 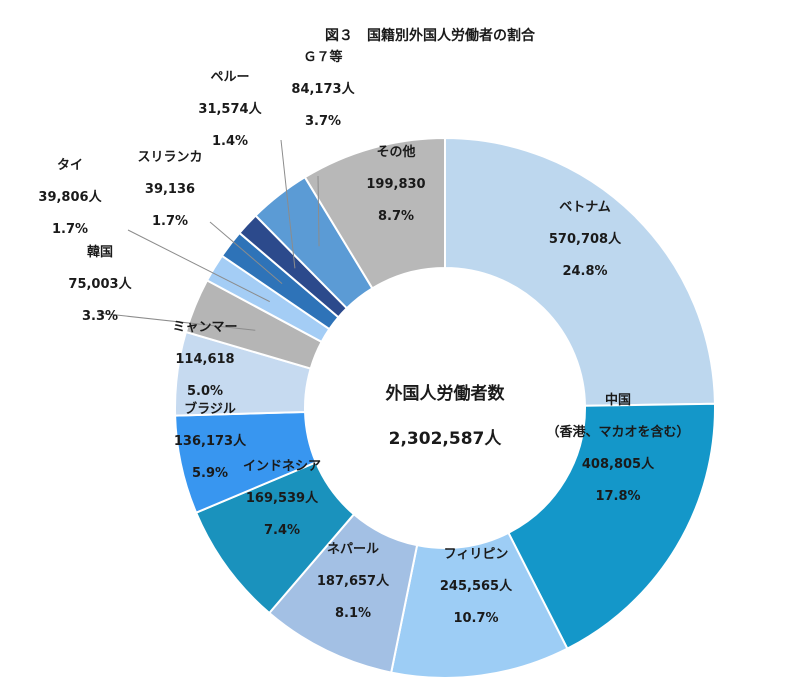 I want to click on slice-9-leader-line, so click(x=198, y=266).